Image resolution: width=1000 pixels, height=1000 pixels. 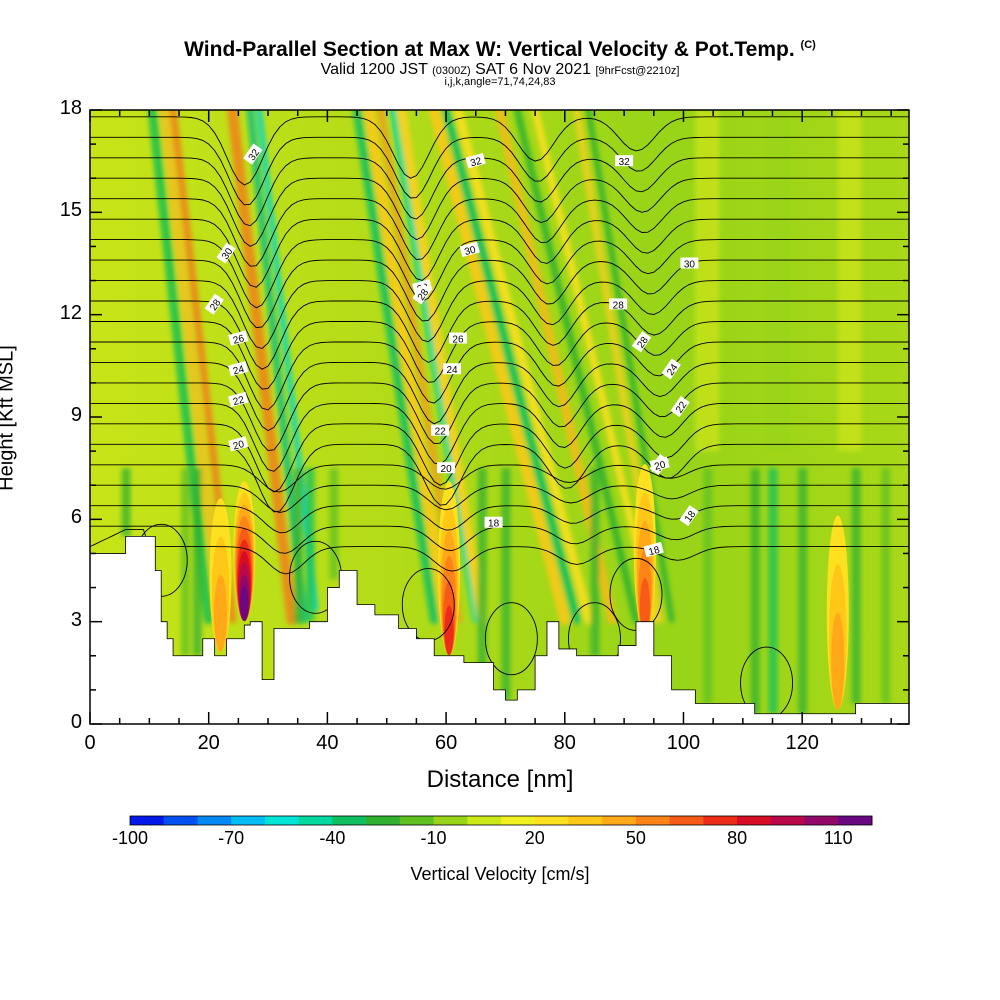 What do you see at coordinates (500, 82) in the screenshot?
I see `chart-subsubtitle: i,j,k,angle=71,74,24,83` at bounding box center [500, 82].